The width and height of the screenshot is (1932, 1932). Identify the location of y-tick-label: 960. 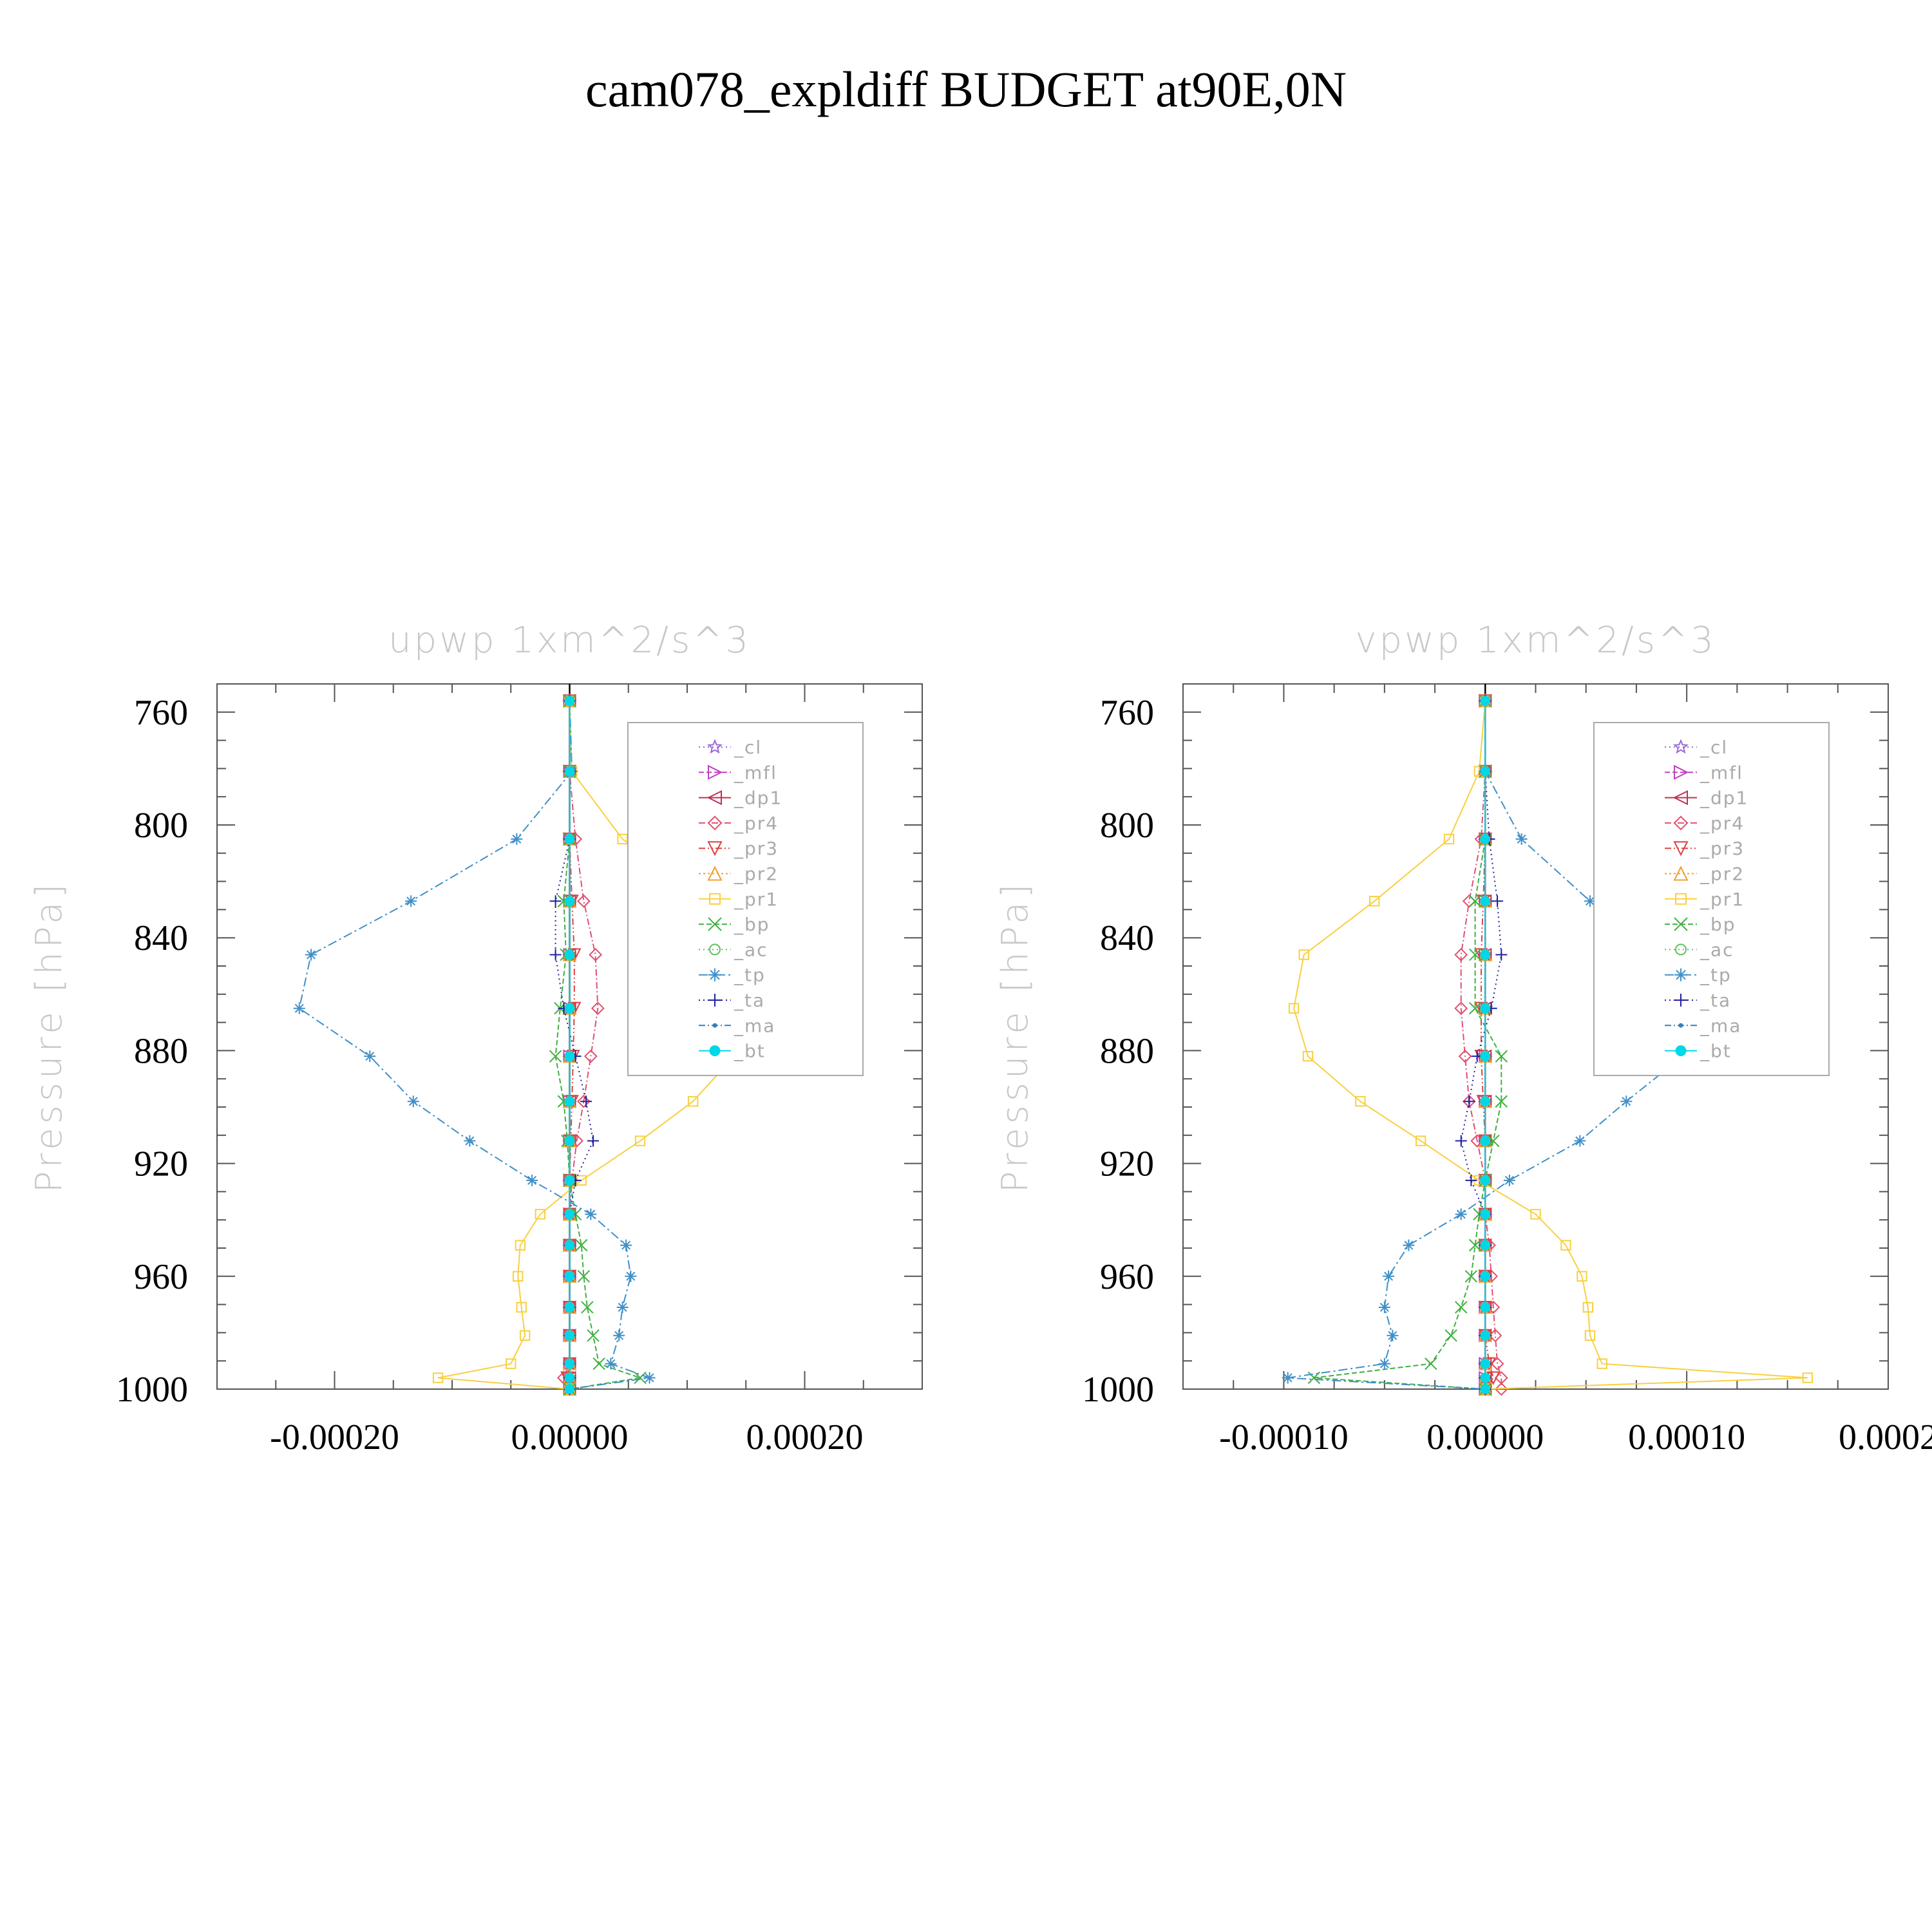
(1127, 1277).